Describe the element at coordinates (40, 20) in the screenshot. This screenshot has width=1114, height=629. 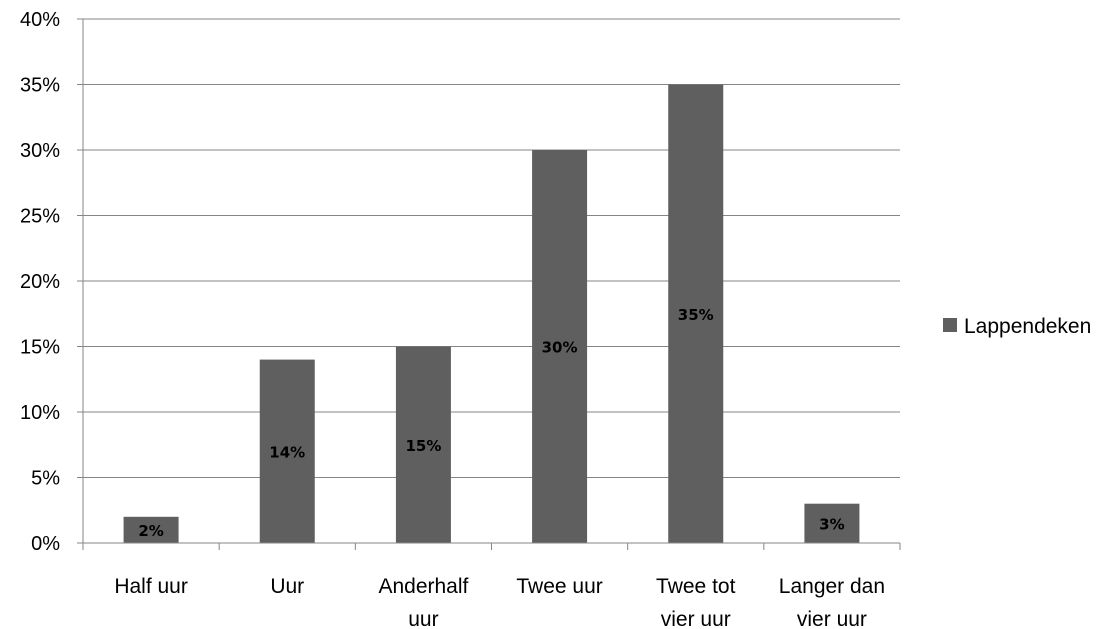
I see `y-tick-label: 40%` at that location.